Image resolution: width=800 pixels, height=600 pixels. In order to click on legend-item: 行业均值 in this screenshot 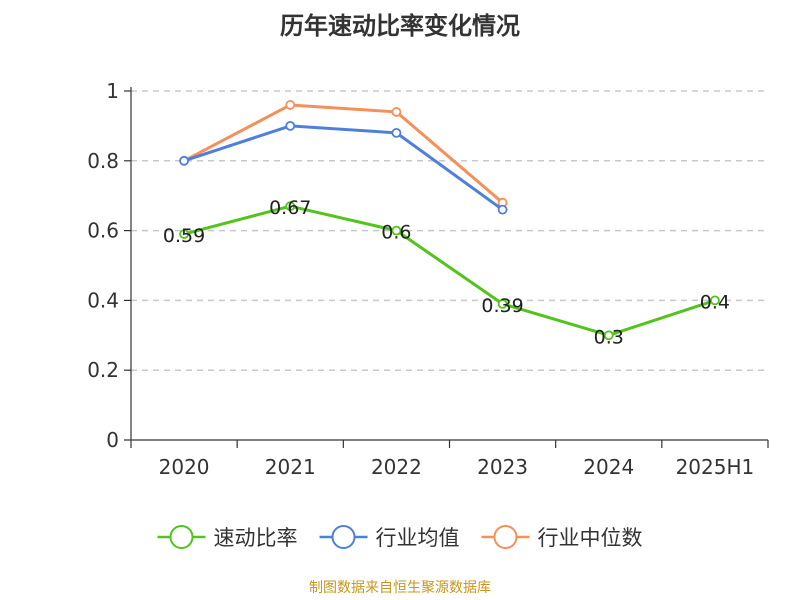, I will do `click(389, 537)`.